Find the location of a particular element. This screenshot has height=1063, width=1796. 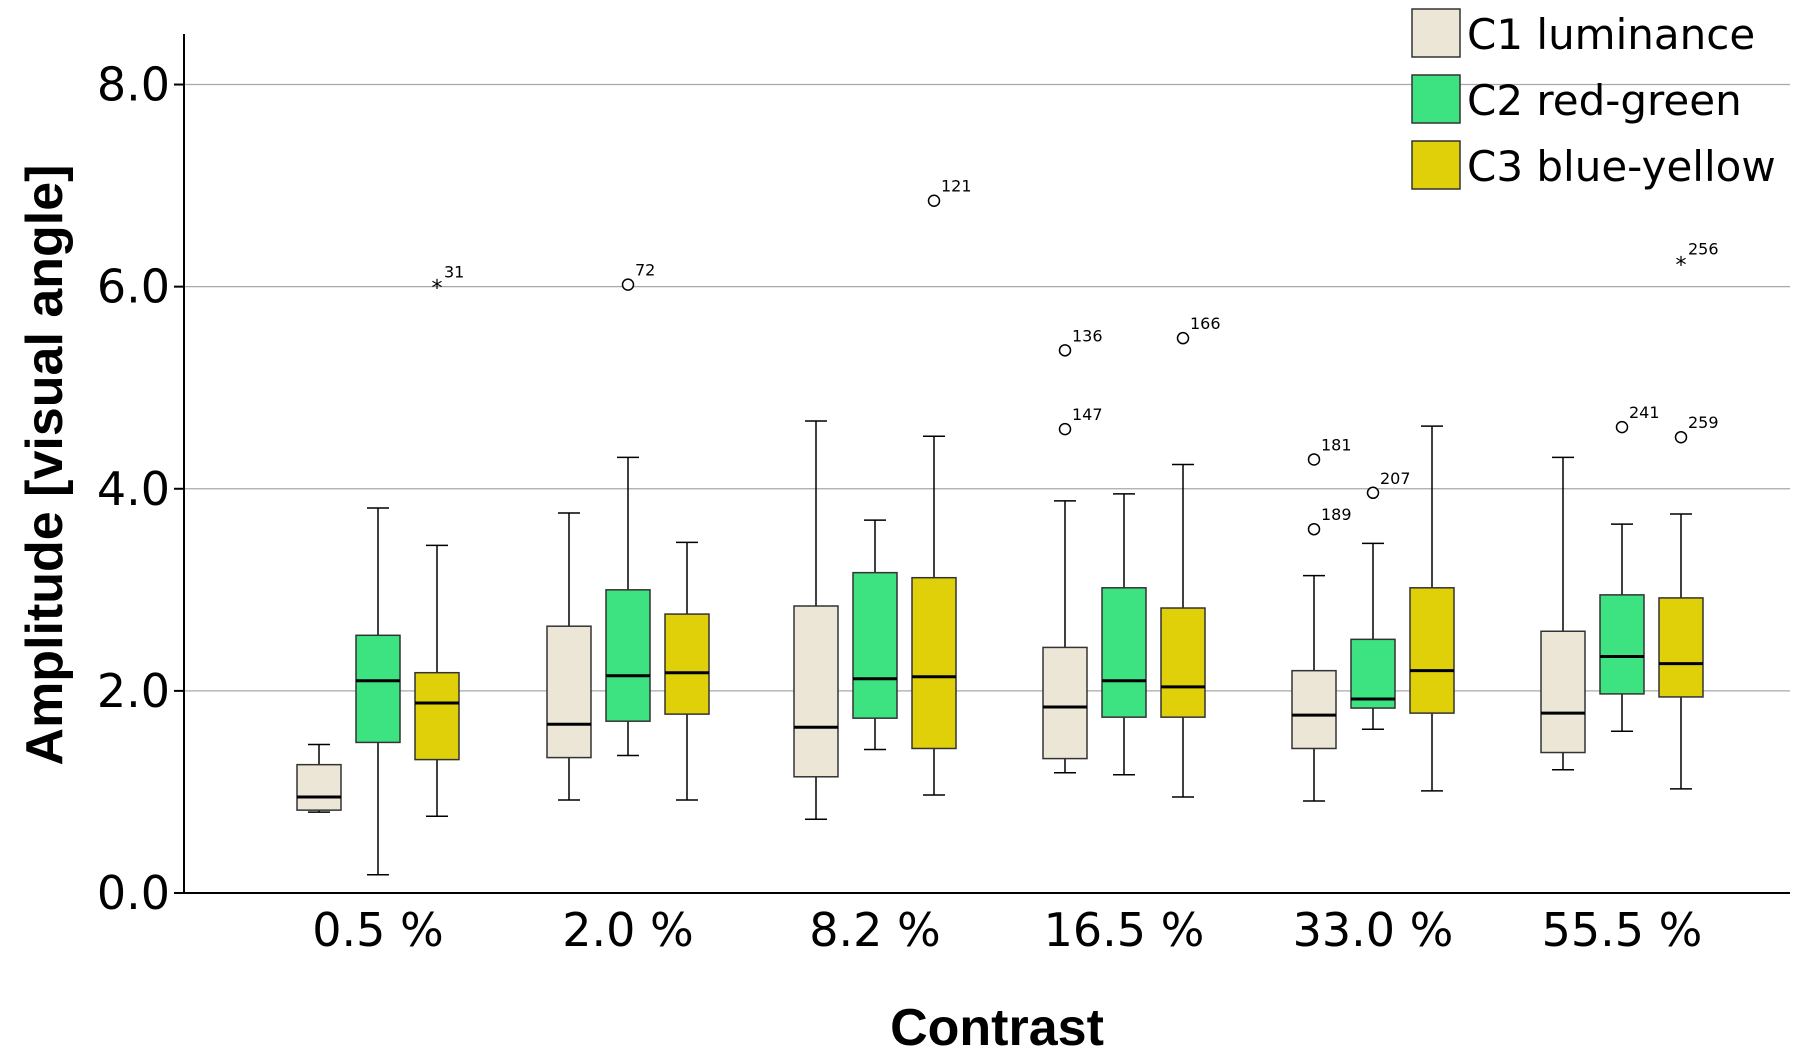

y-tick-label: 2.0 is located at coordinates (133, 691).